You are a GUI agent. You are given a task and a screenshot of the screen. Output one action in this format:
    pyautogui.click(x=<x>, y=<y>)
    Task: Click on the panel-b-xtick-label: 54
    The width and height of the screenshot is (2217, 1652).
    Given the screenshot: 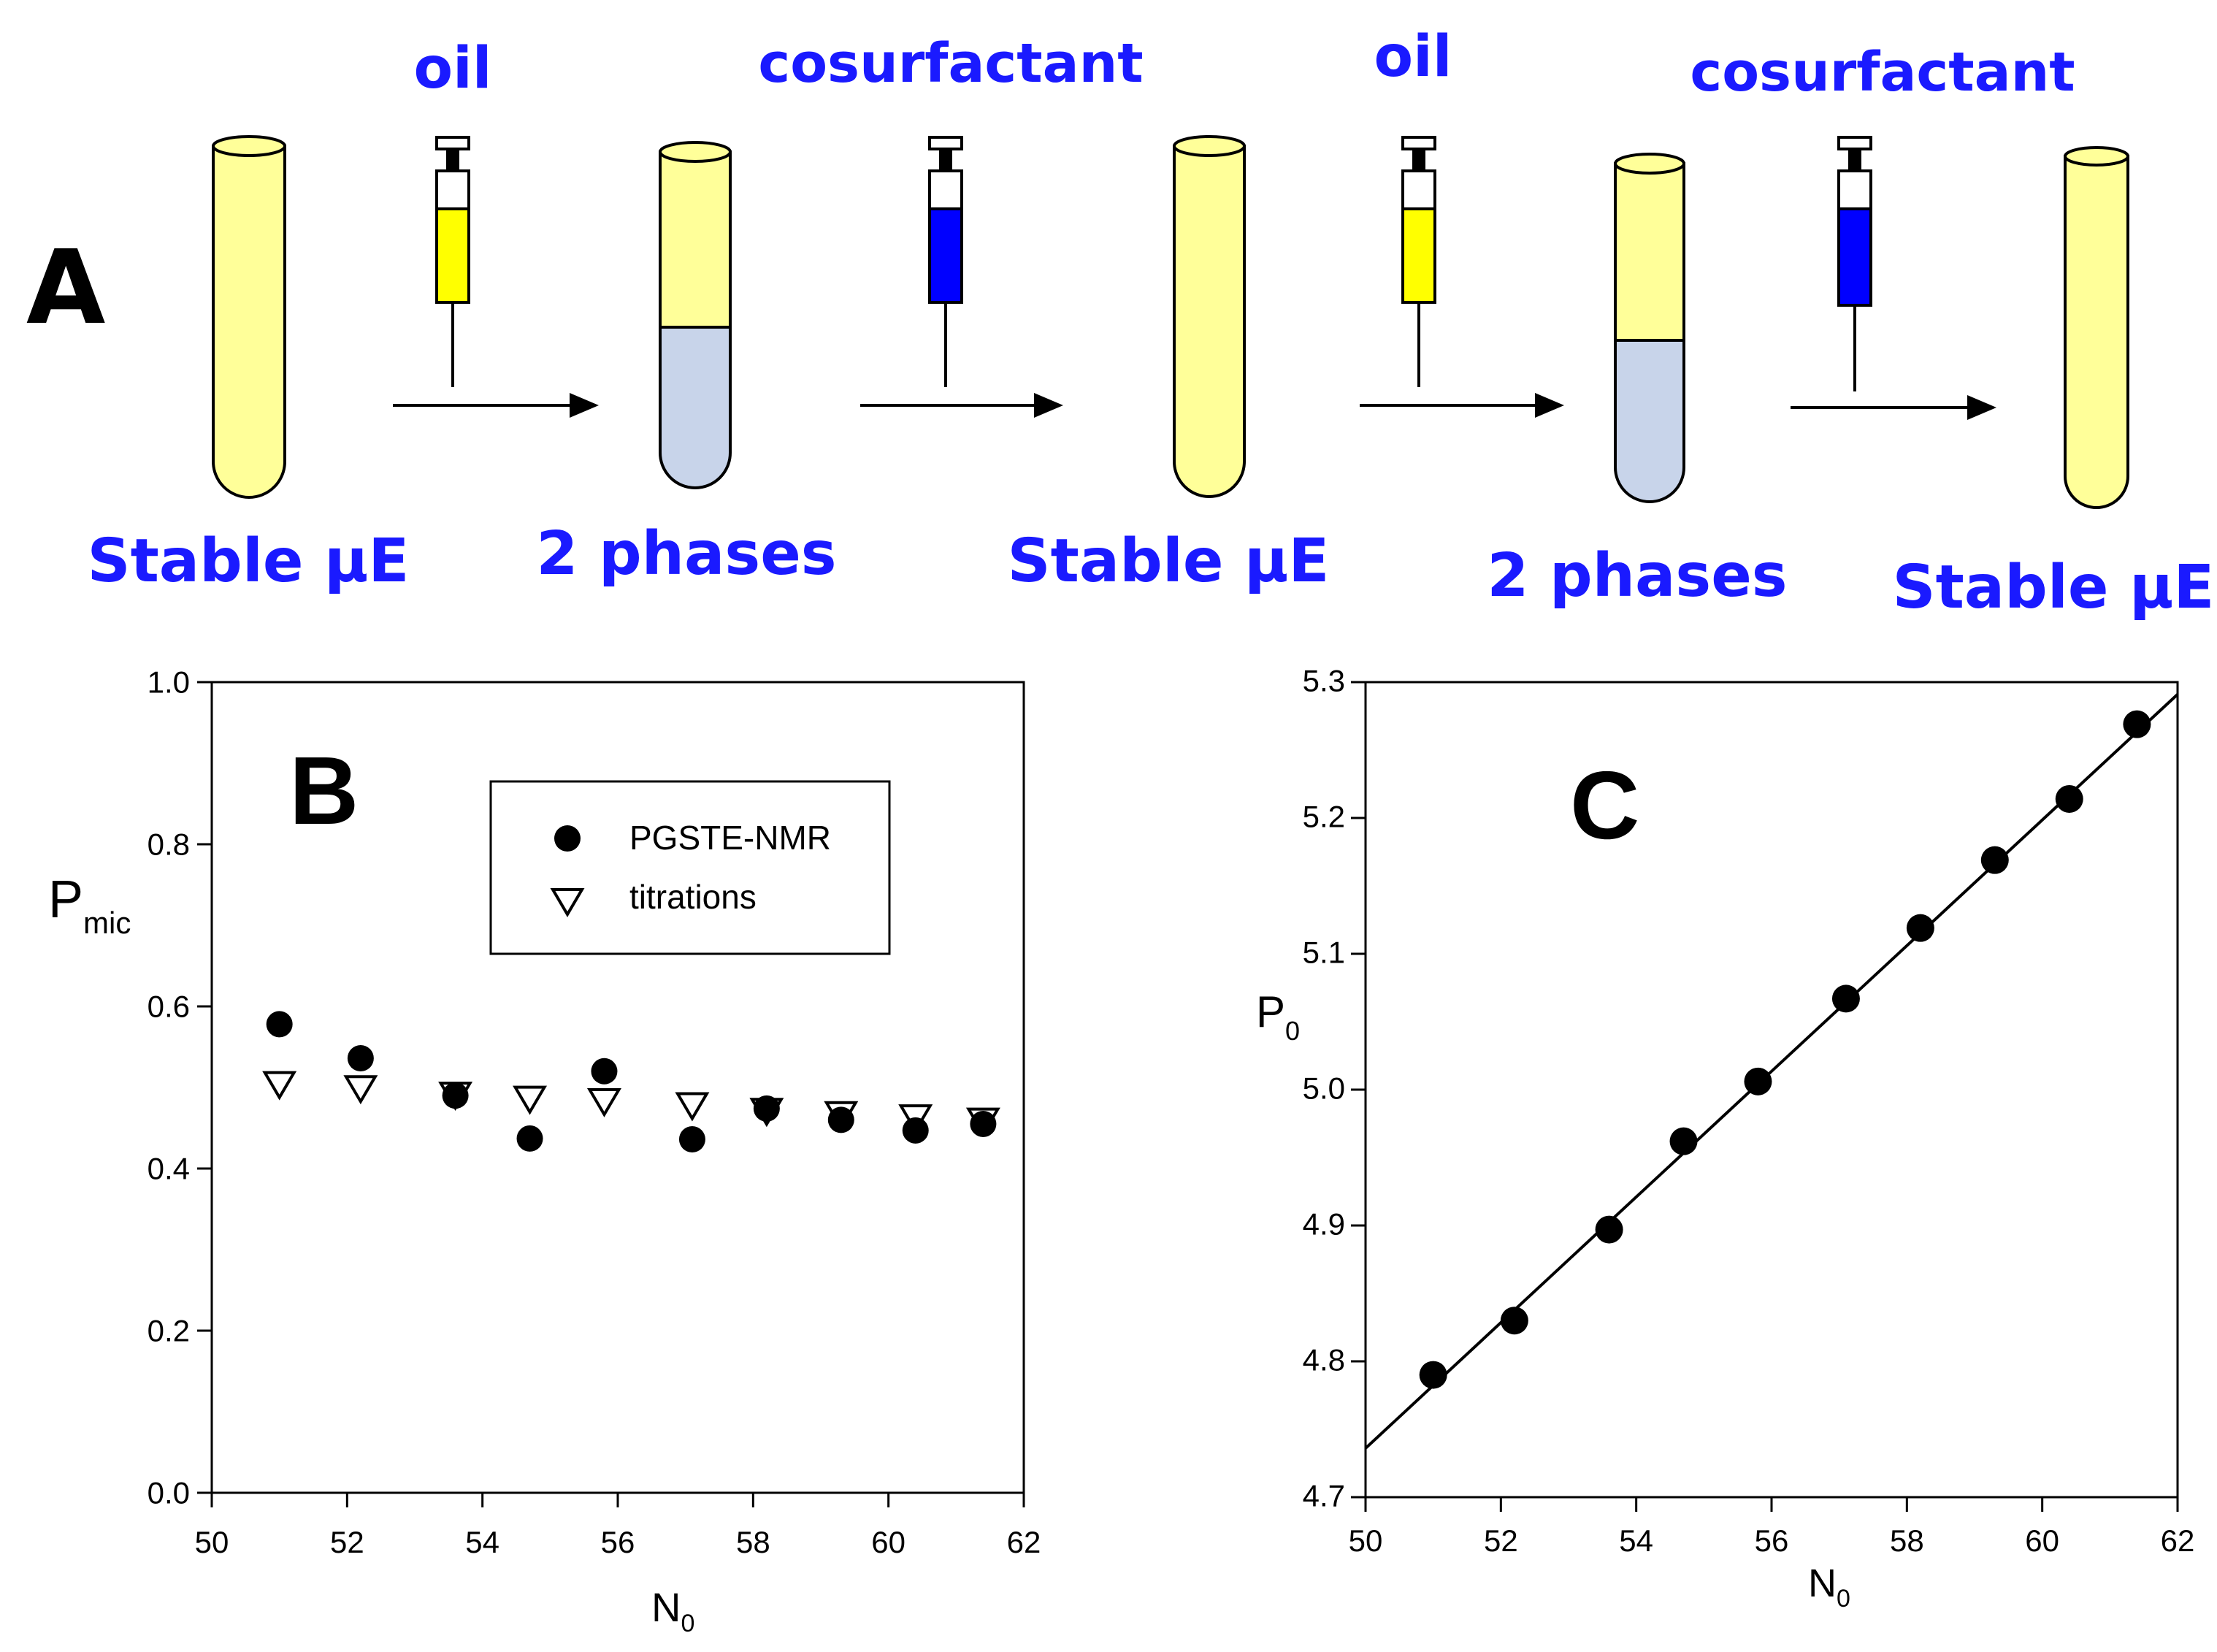 What is the action you would take?
    pyautogui.click(x=482, y=1542)
    